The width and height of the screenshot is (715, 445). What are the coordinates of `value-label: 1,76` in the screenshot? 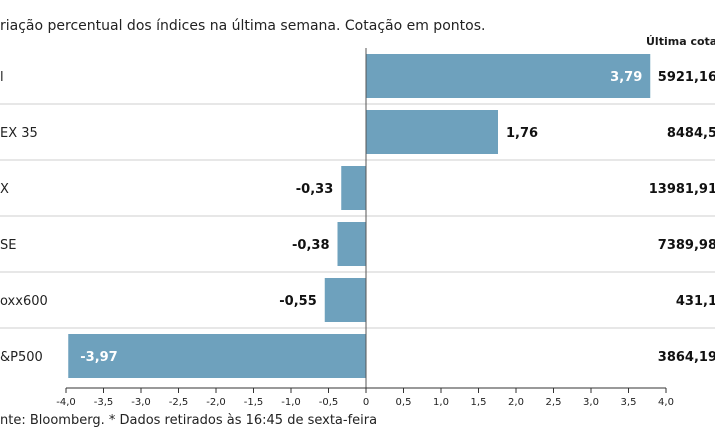 It's located at (522, 133).